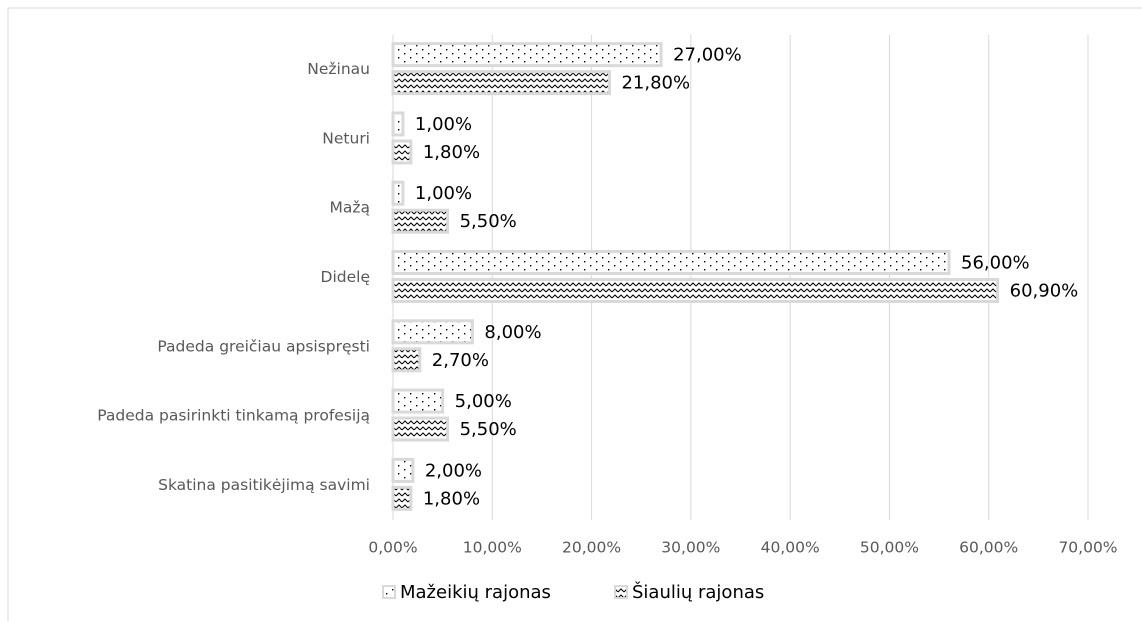  I want to click on x-tick-label: 10,00%, so click(492, 548).